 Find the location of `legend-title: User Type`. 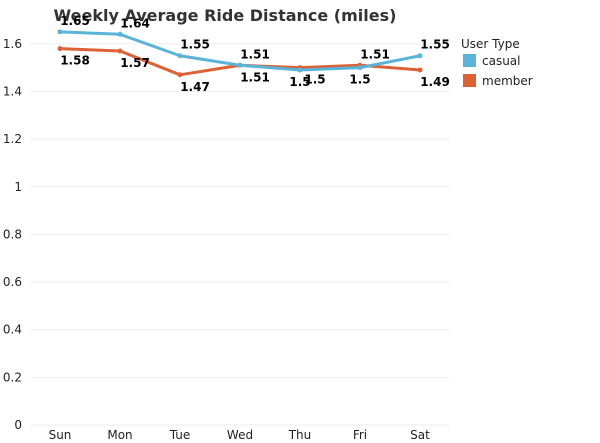

legend-title: User Type is located at coordinates (490, 44).